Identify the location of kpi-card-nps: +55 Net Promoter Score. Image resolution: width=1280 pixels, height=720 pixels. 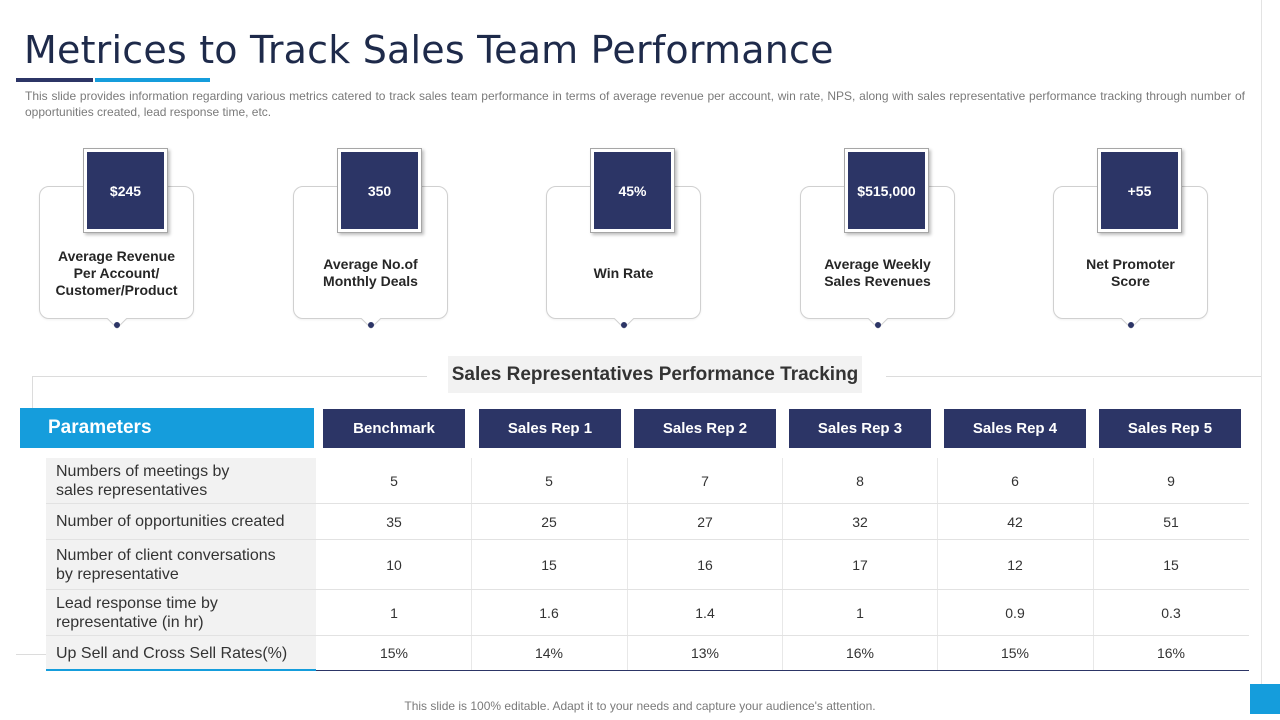
(1133, 240).